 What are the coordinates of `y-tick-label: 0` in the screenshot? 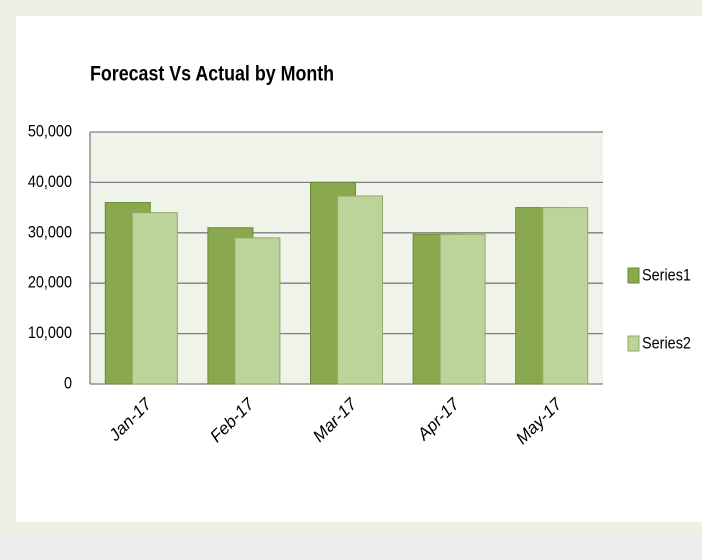 It's located at (68, 383).